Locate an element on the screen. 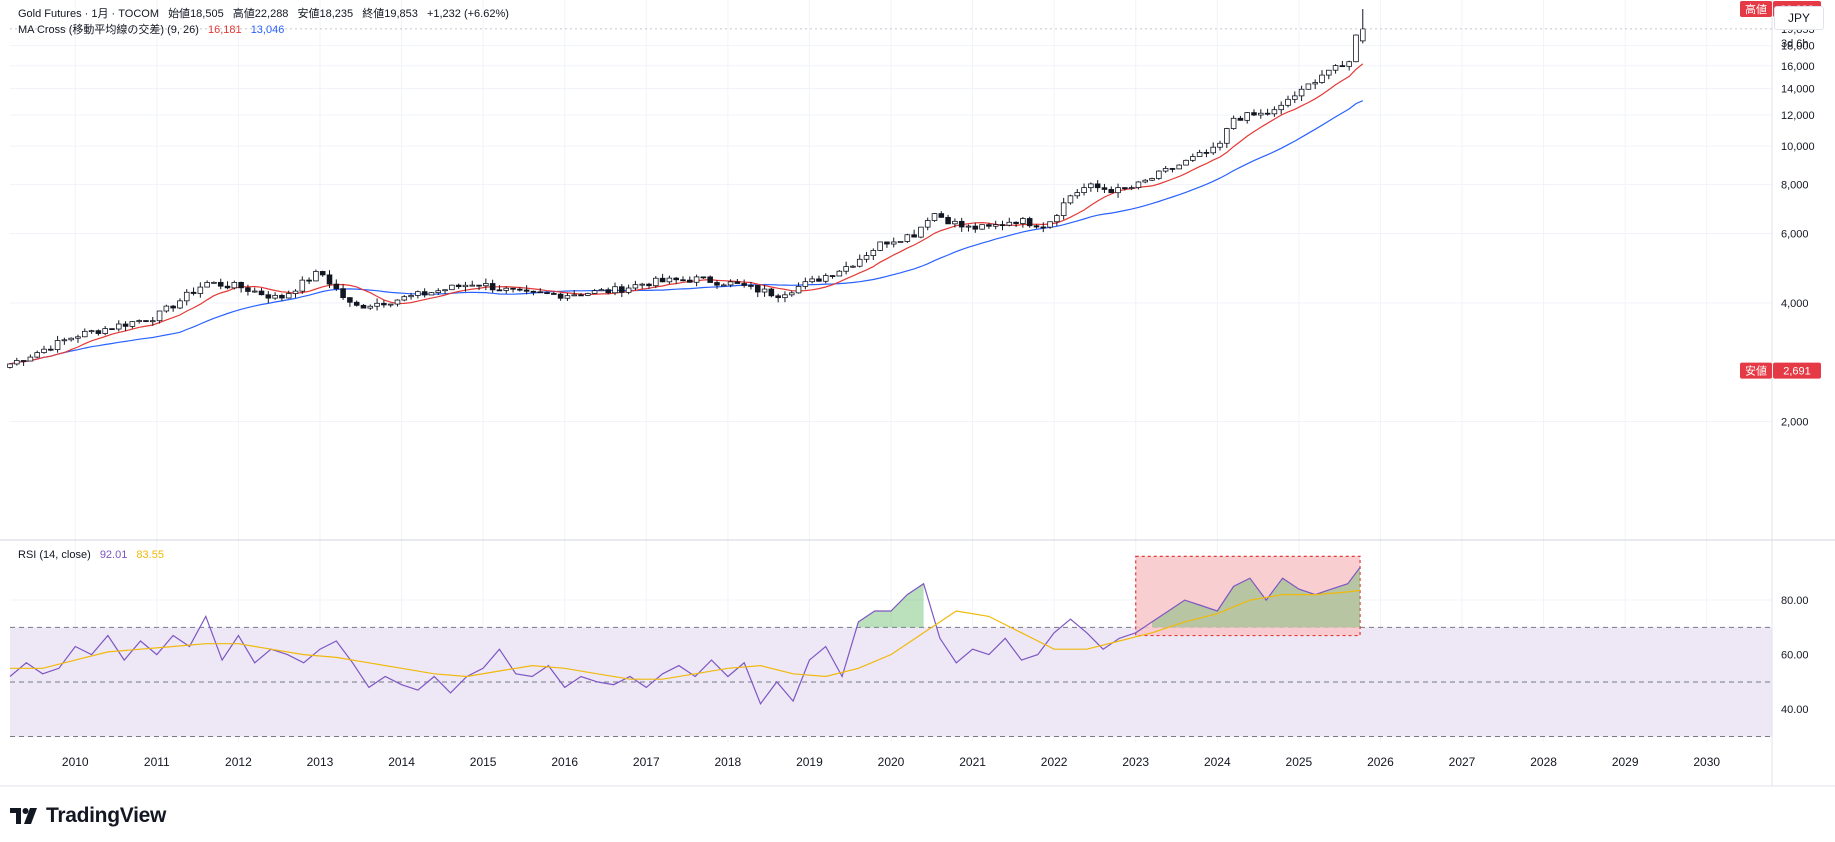 The width and height of the screenshot is (1835, 842). time-tick-label: 2018 is located at coordinates (728, 762).